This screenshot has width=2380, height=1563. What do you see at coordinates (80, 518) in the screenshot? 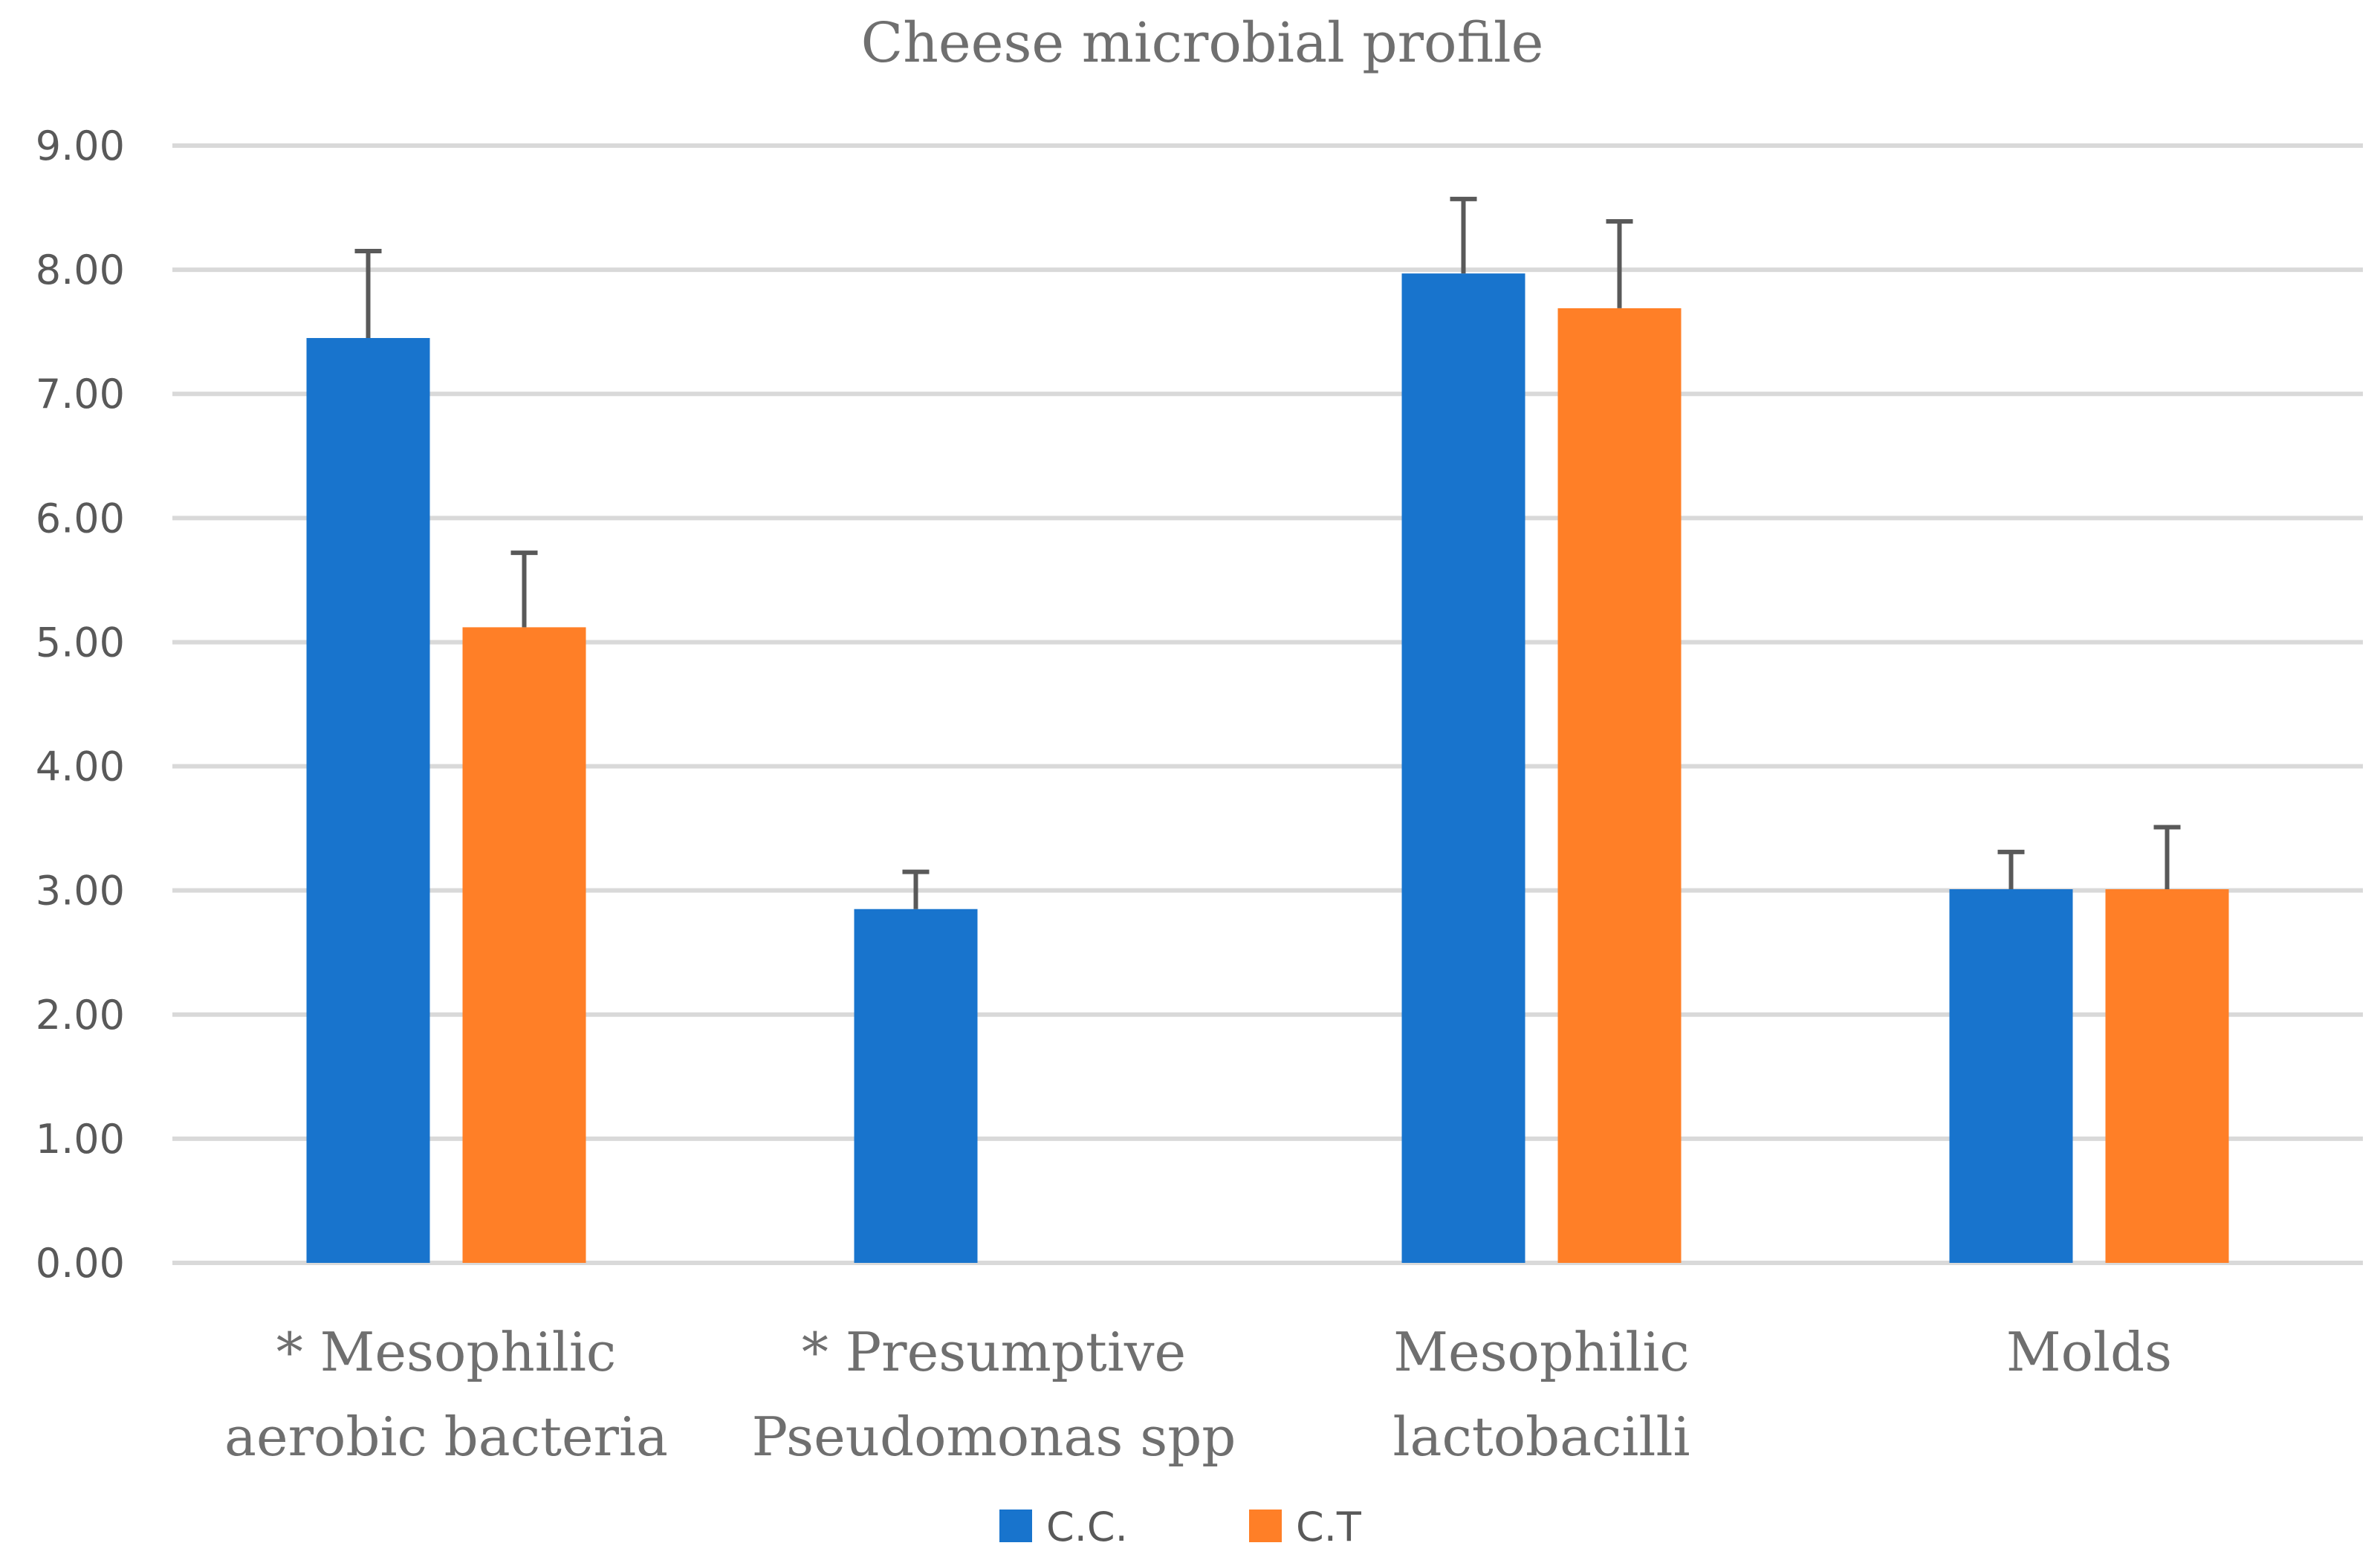
I see `y-tick-label: 6.00` at bounding box center [80, 518].